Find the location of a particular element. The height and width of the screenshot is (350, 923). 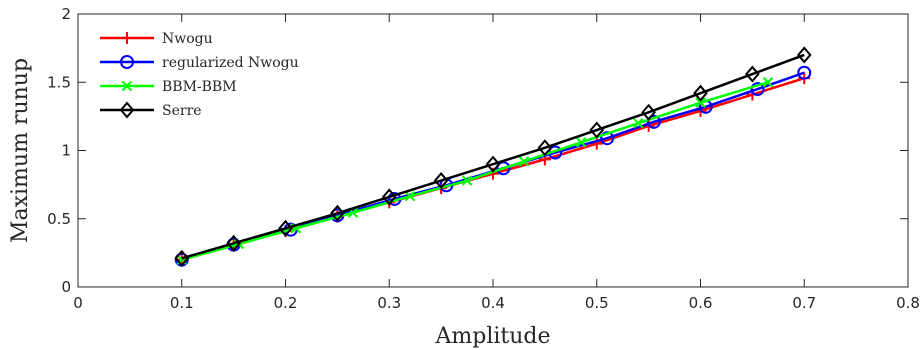

legend-entry: regularized Nwogu is located at coordinates (199, 63).